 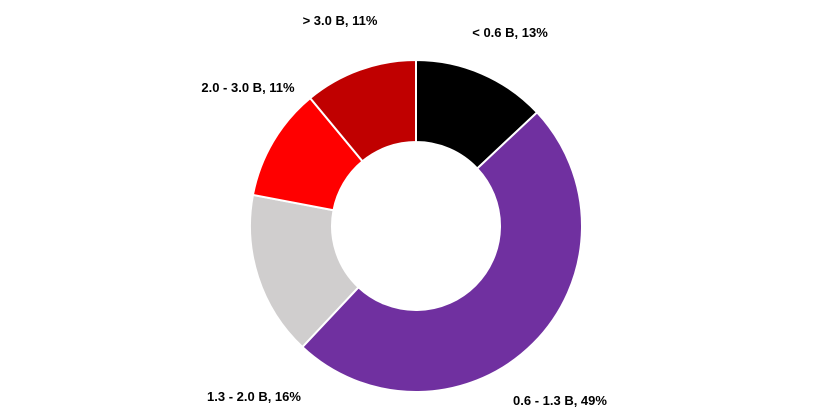 What do you see at coordinates (560, 400) in the screenshot?
I see `slice-label-2: 0.6 - 1.3 B, 49%` at bounding box center [560, 400].